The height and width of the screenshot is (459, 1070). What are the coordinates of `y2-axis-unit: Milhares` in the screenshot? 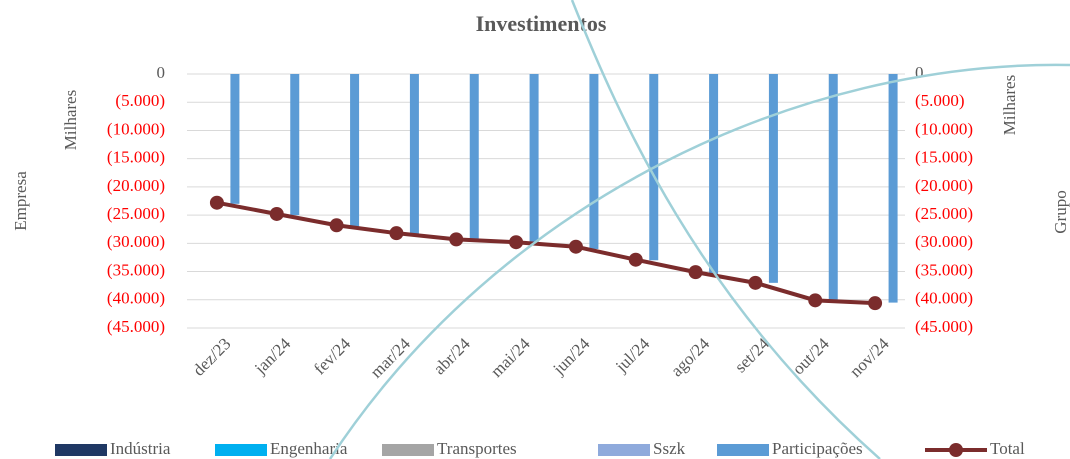 It's located at (1009, 105).